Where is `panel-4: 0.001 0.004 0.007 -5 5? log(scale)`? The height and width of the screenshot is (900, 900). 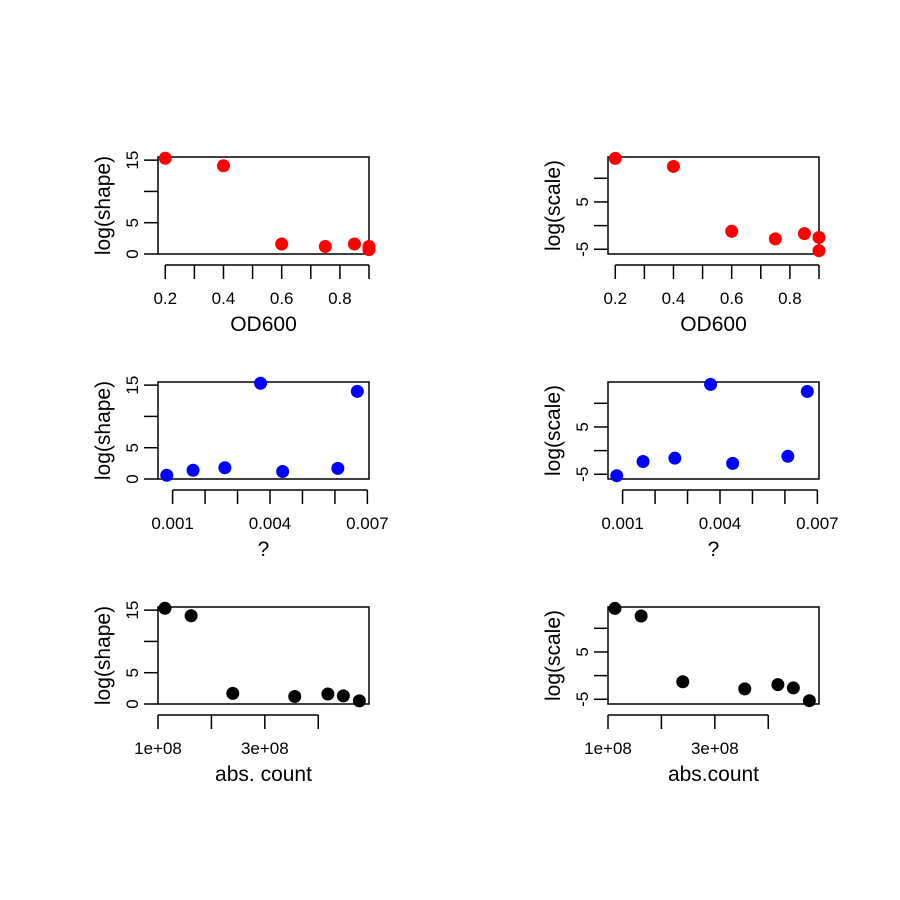
panel-4: 0.001 0.004 0.007 -5 5? log(scale) is located at coordinates (690, 469).